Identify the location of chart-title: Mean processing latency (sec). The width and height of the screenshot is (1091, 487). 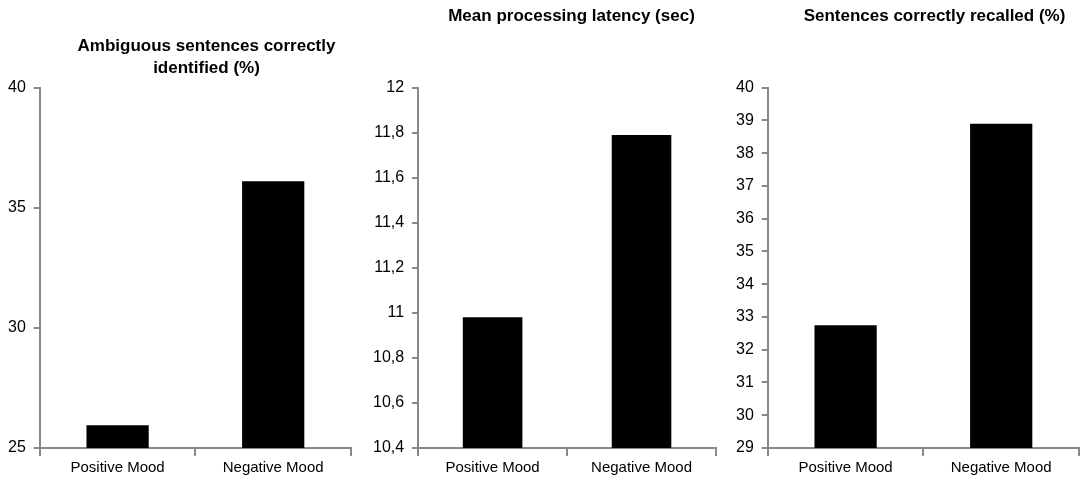
(571, 16).